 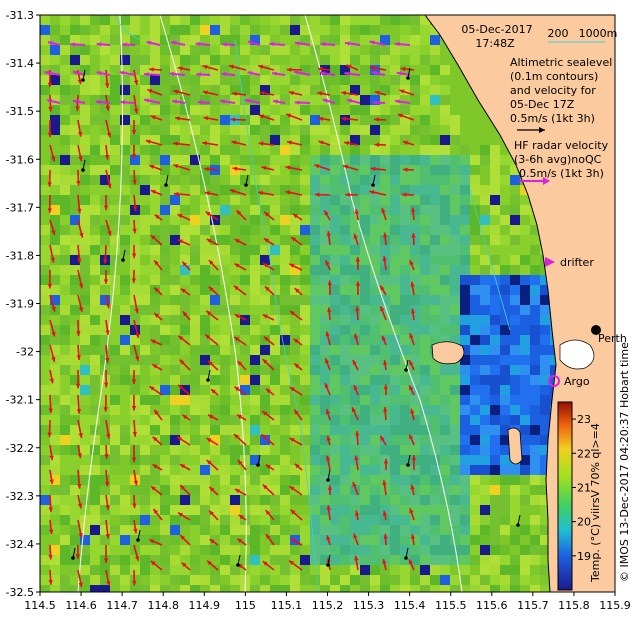 What do you see at coordinates (20, 496) in the screenshot?
I see `y-tick-label: -32.3` at bounding box center [20, 496].